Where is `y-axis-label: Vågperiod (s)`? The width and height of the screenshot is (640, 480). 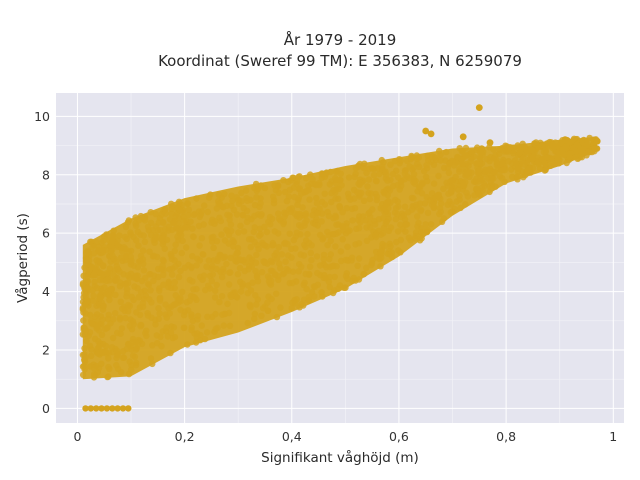
y-axis-label: Vågperiod (s) is located at coordinates (22, 258).